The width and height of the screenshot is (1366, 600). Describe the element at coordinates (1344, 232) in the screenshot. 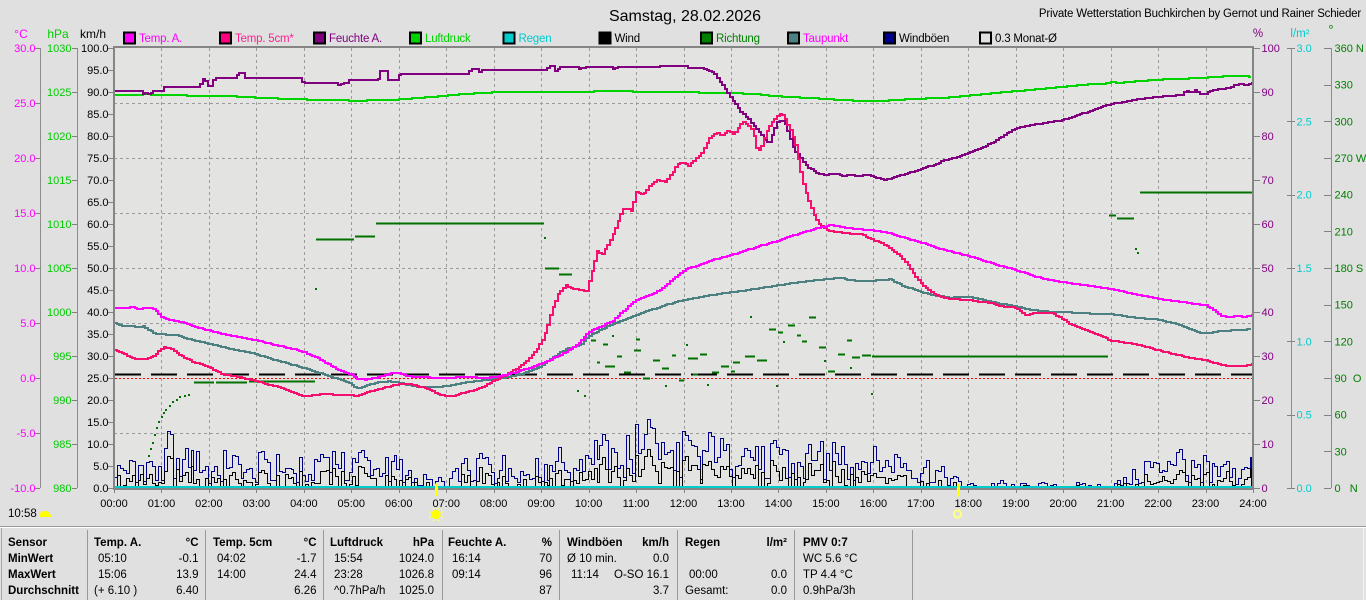

I see `svg-text: 210` at that location.